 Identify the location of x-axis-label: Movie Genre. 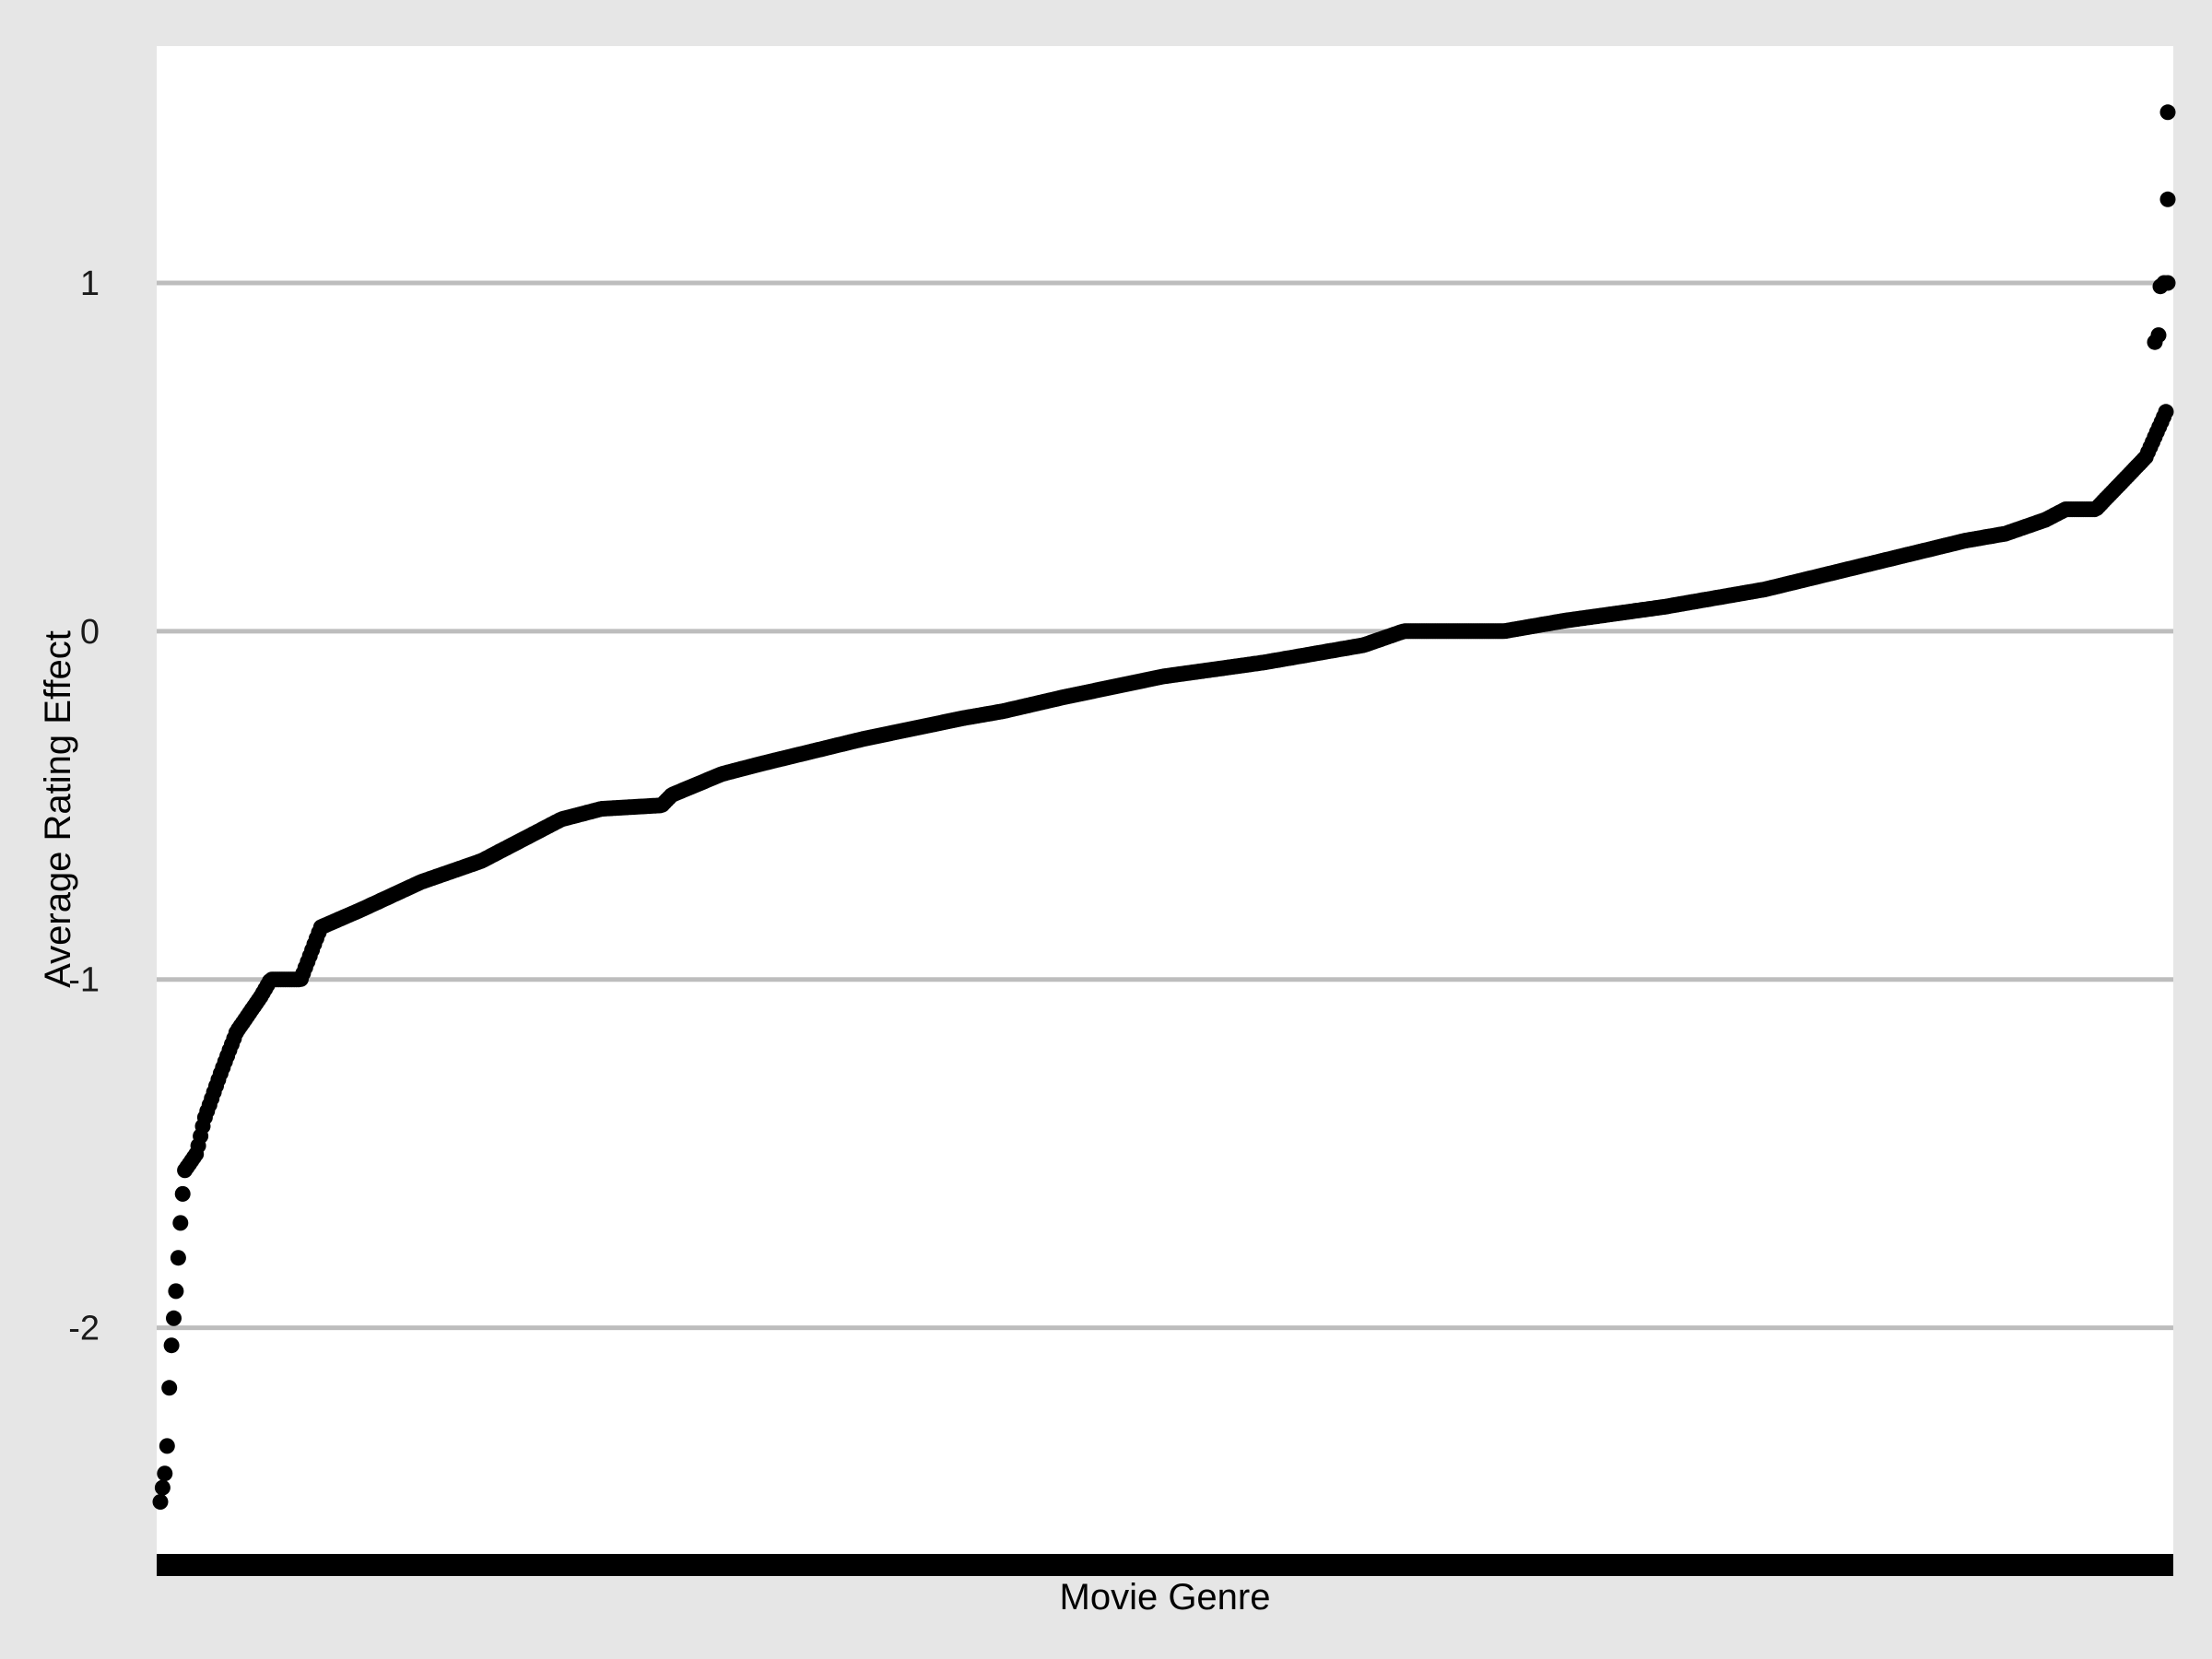
(1165, 1597).